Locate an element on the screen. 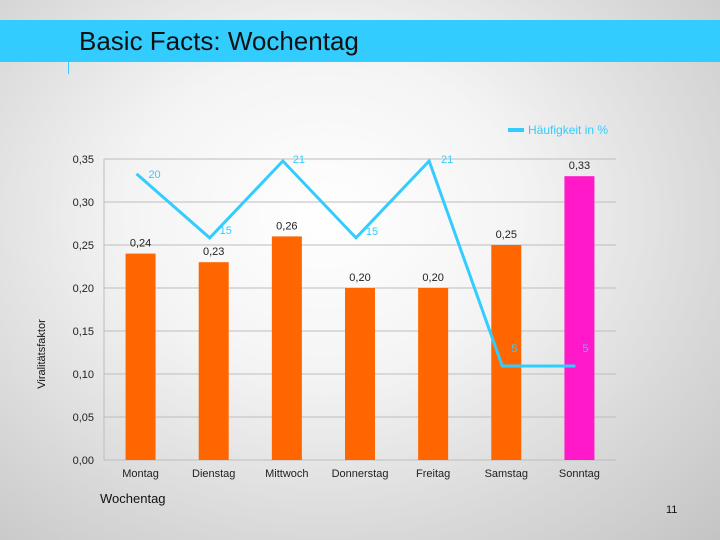 The image size is (720, 540). x-axis-label: Wochentag is located at coordinates (133, 498).